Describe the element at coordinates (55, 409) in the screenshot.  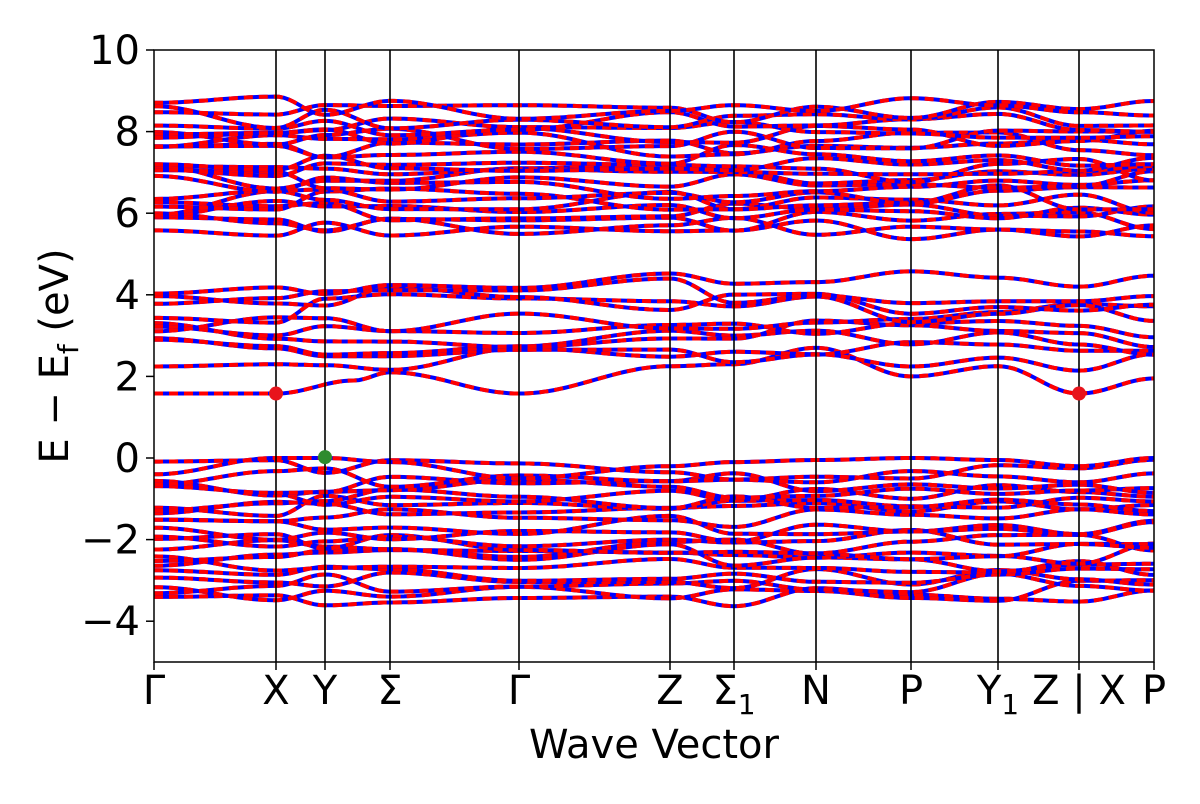
I see `y-axis-title-main: E − E` at that location.